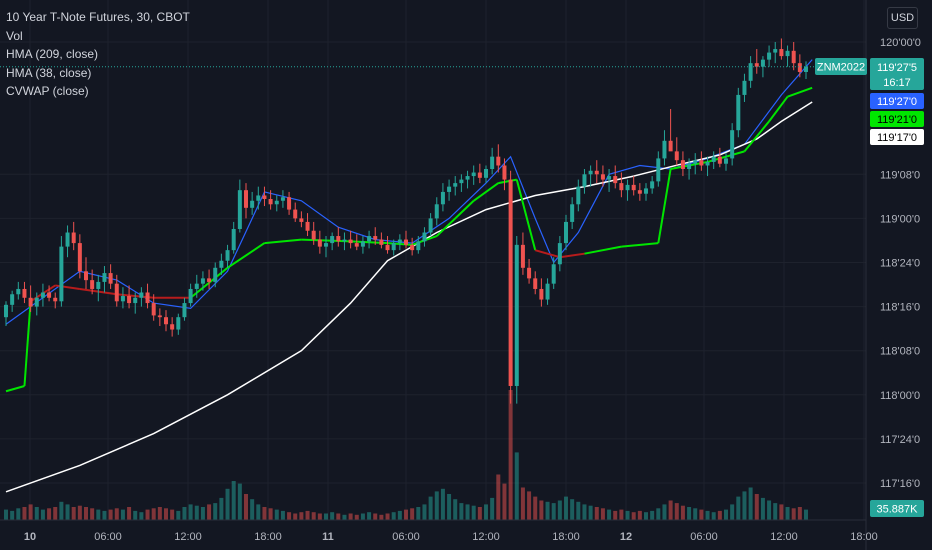 This screenshot has height=550, width=932. I want to click on legend-cvwap: CVWAP (close), so click(47, 91).